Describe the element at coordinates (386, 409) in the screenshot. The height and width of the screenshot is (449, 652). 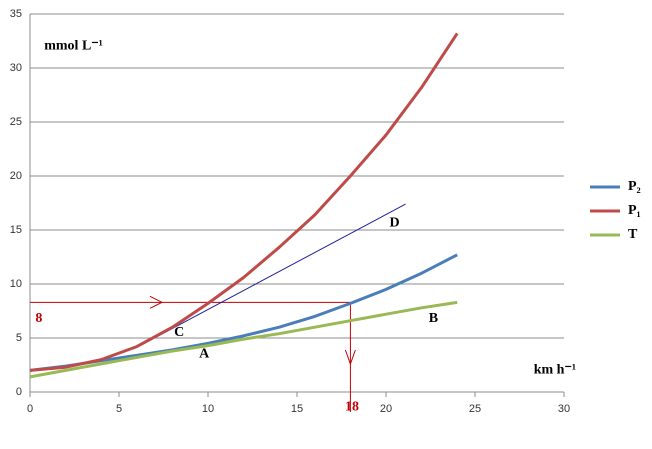
I see `x-tick-label: 20` at that location.